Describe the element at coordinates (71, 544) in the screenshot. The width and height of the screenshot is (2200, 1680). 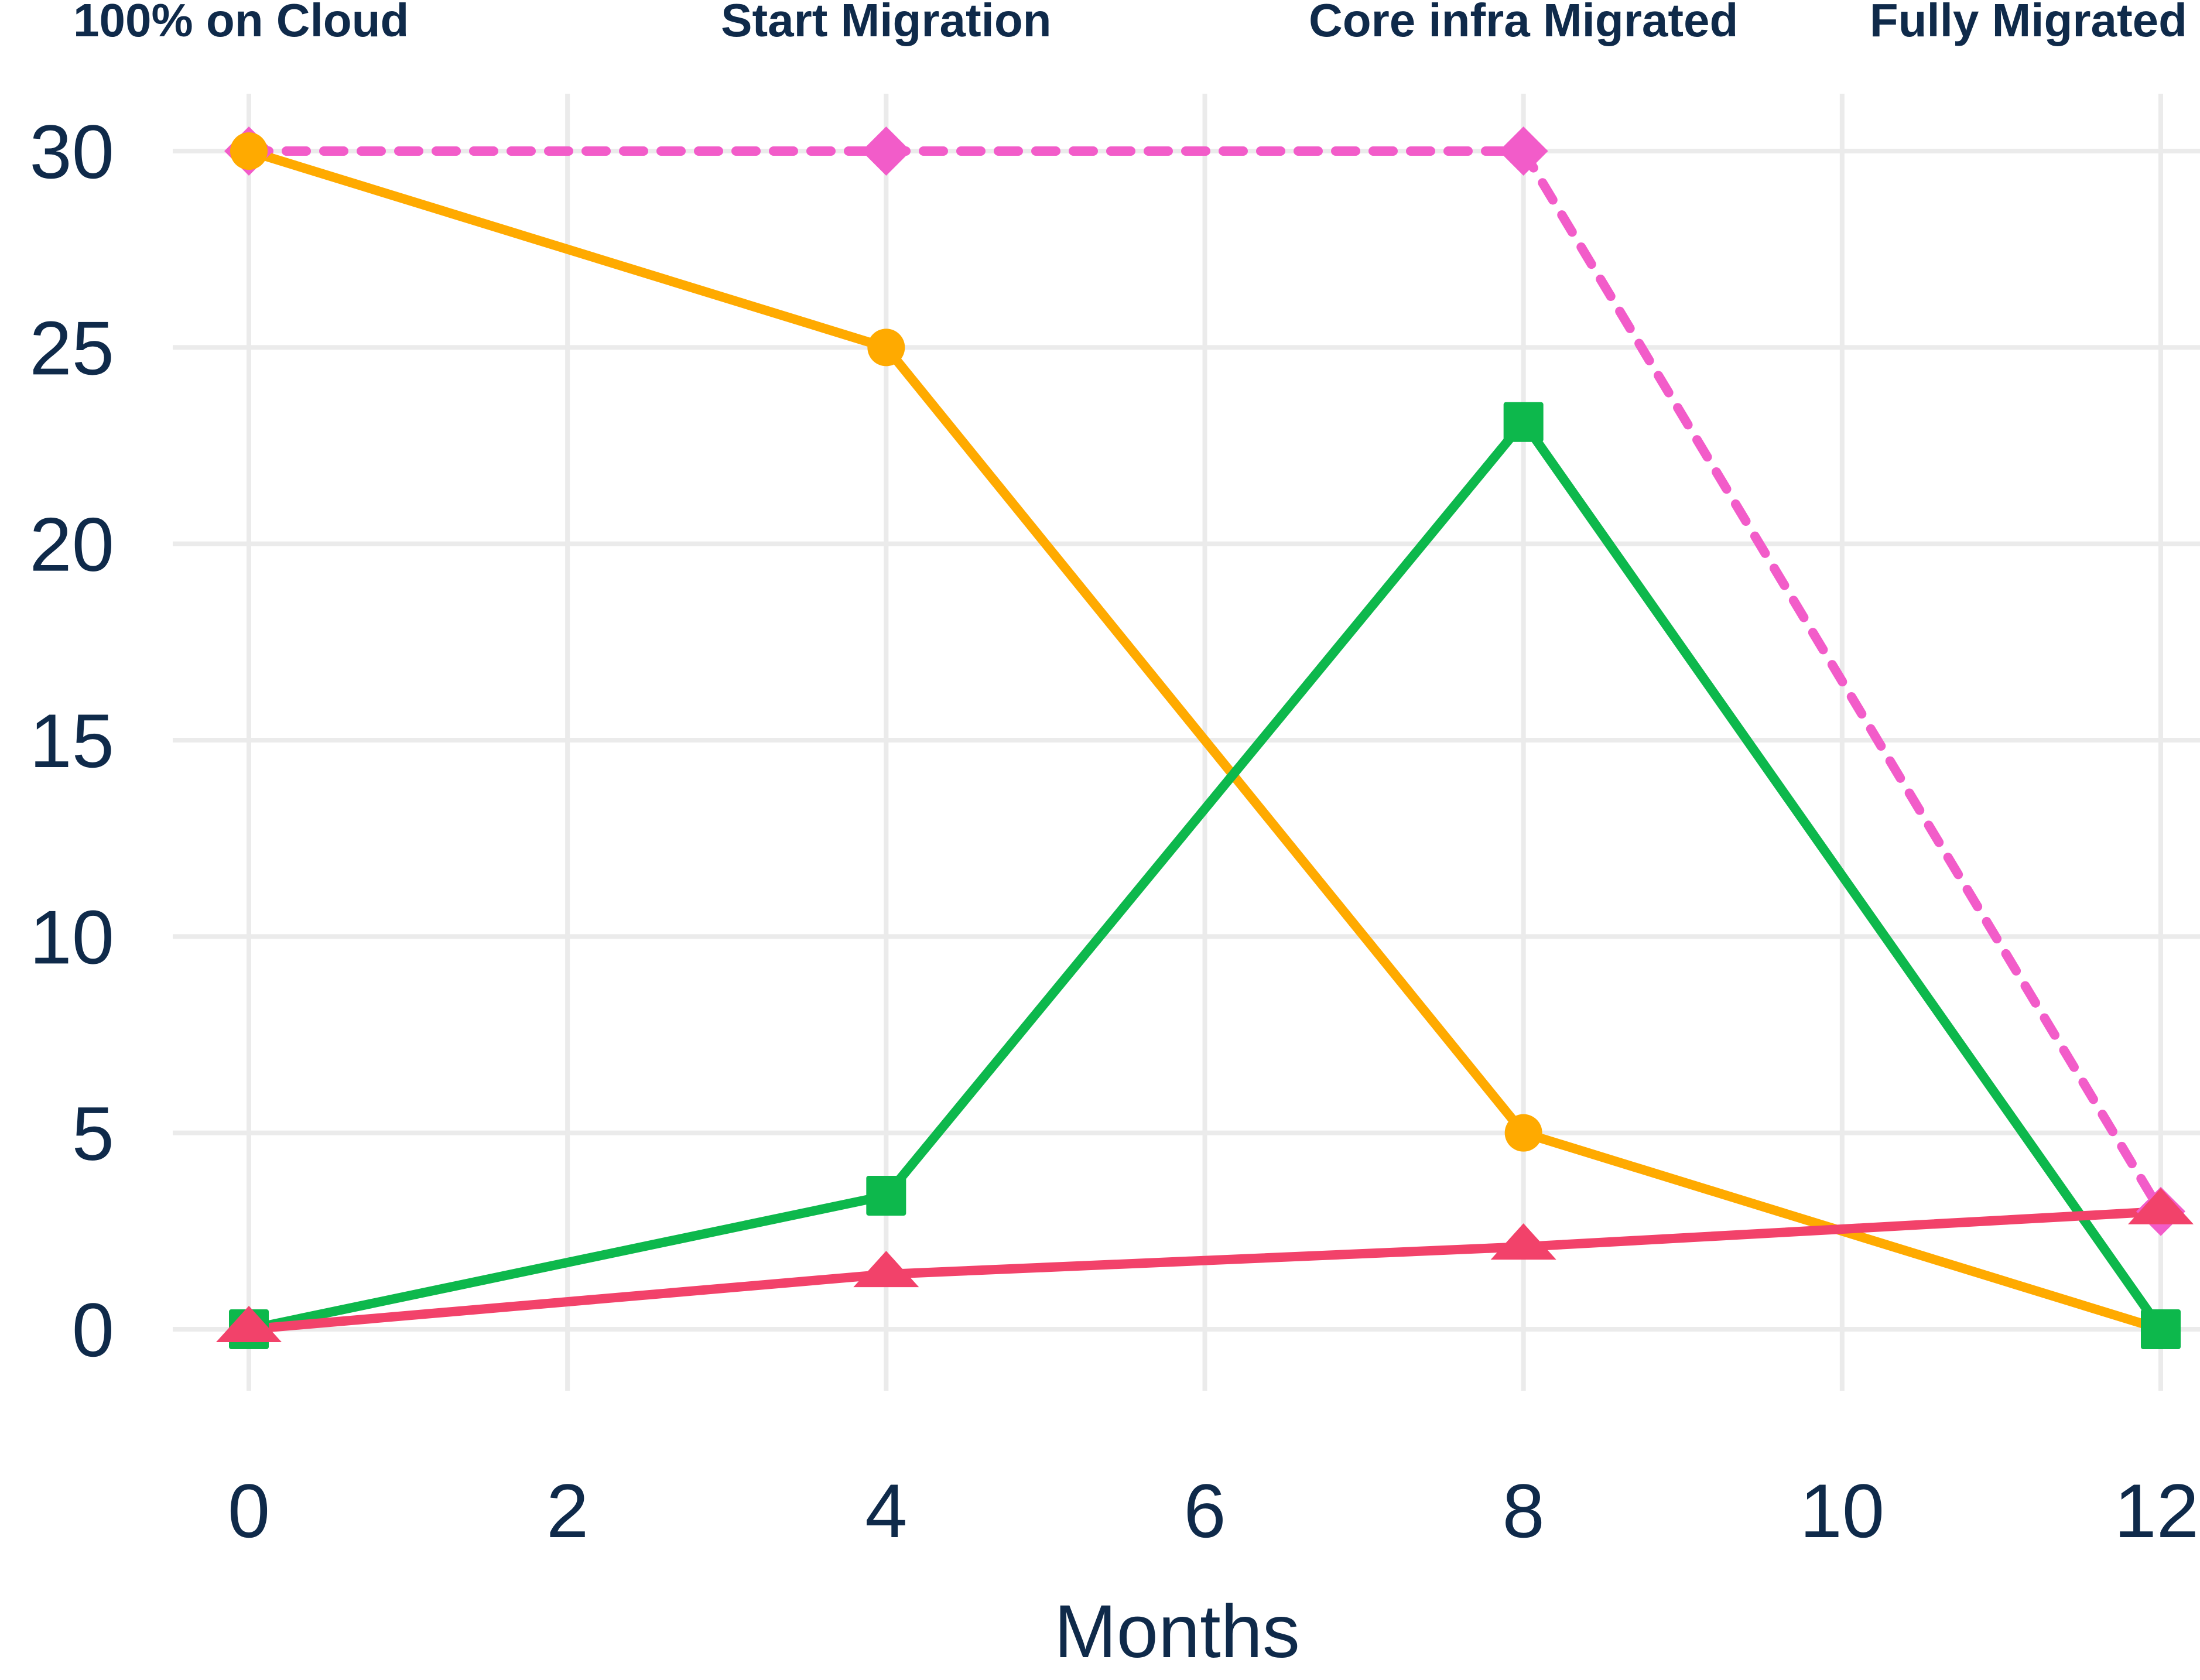
I see `y-tick-label: 20` at that location.